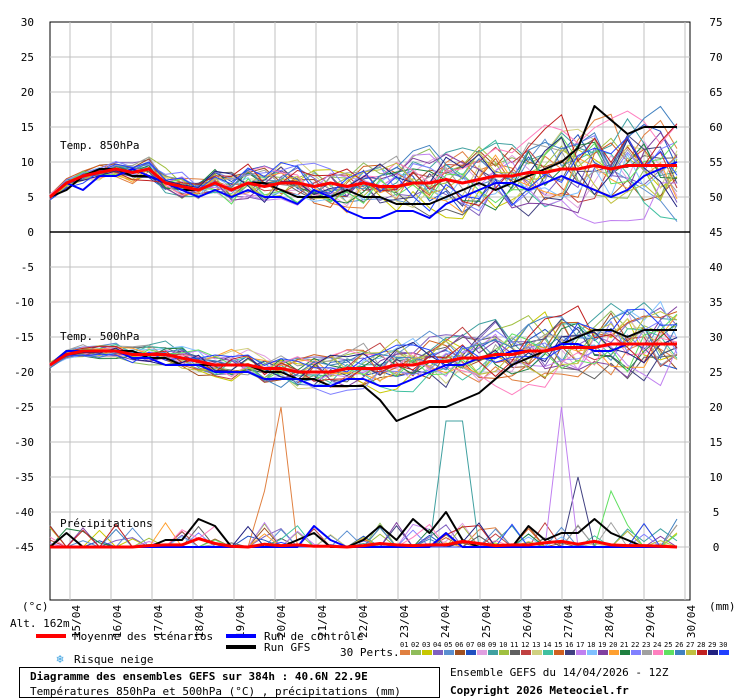 The height and width of the screenshot is (700, 740). I want to click on right-tick-label: 30, so click(715, 337).